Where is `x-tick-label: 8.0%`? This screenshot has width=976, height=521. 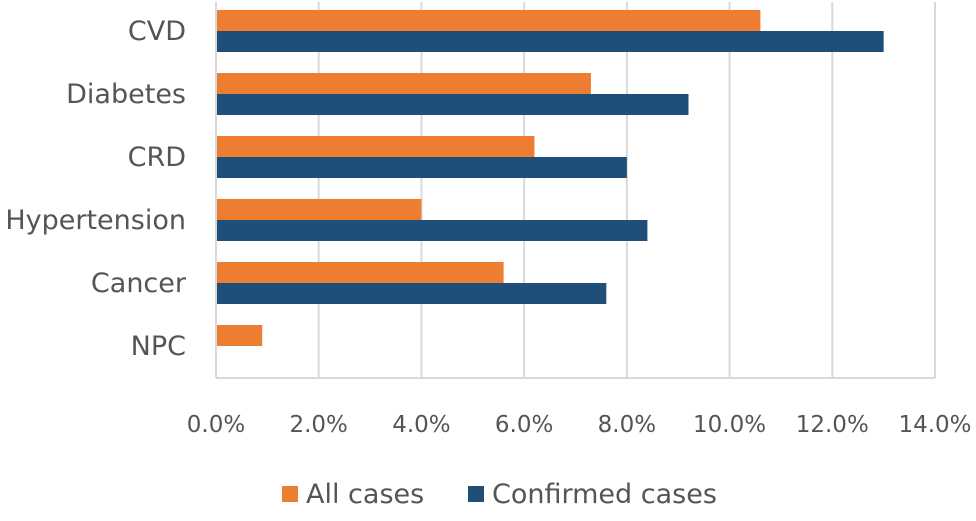 x-tick-label: 8.0% is located at coordinates (627, 425).